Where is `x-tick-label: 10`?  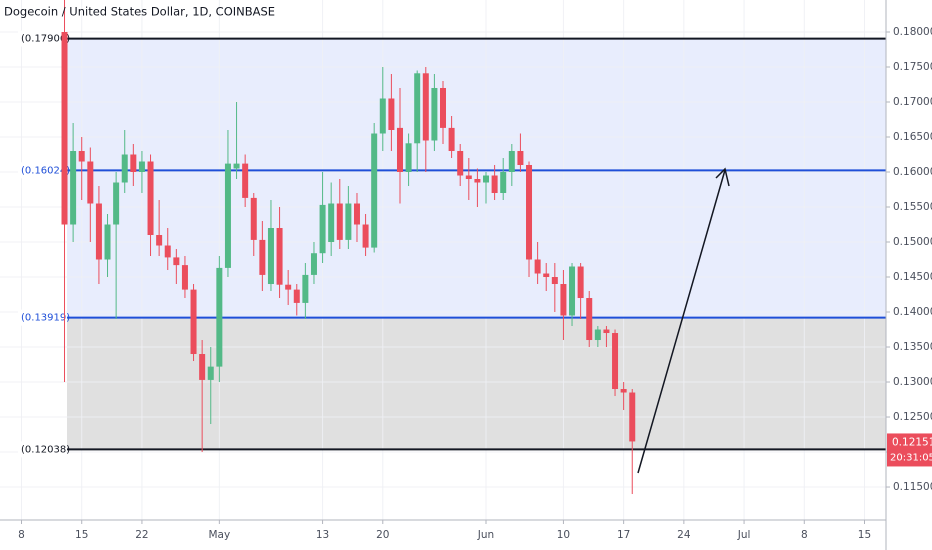
x-tick-label: 10 is located at coordinates (563, 535).